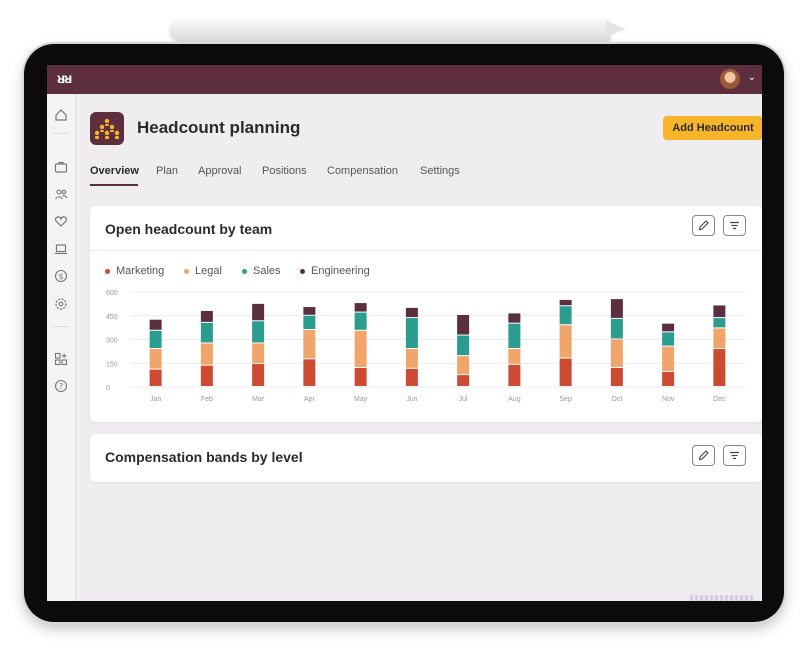  I want to click on legend-item-marketing: Marketing, so click(134, 271).